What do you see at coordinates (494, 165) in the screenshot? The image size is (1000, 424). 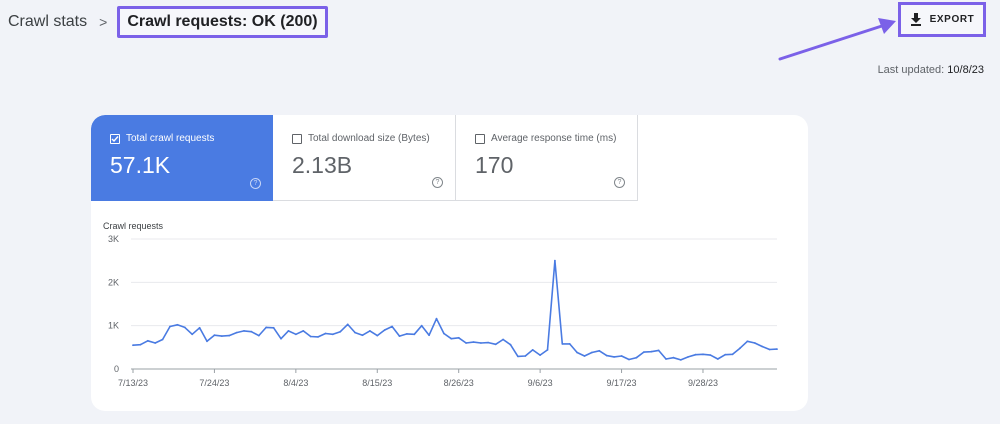 I see `metric-value: 170` at bounding box center [494, 165].